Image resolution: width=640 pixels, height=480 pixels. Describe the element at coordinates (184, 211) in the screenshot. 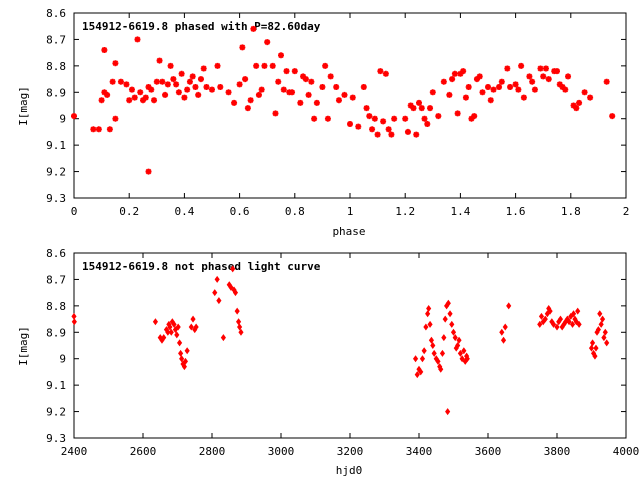

I see `x-tick-label: 0.4` at that location.